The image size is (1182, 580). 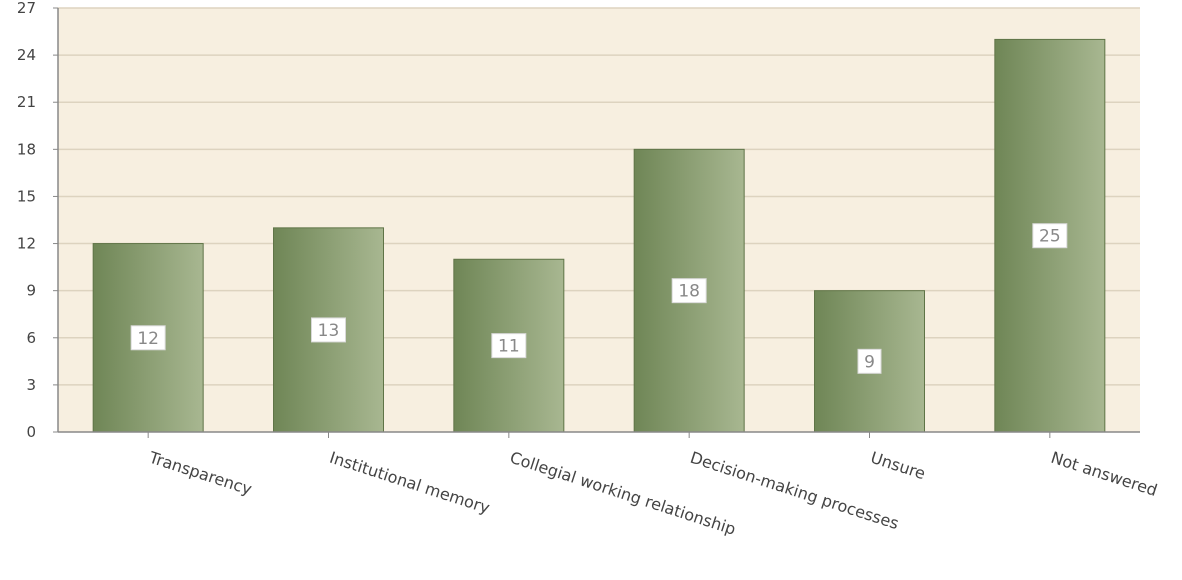 I want to click on x-category-label: Unsure, so click(x=898, y=466).